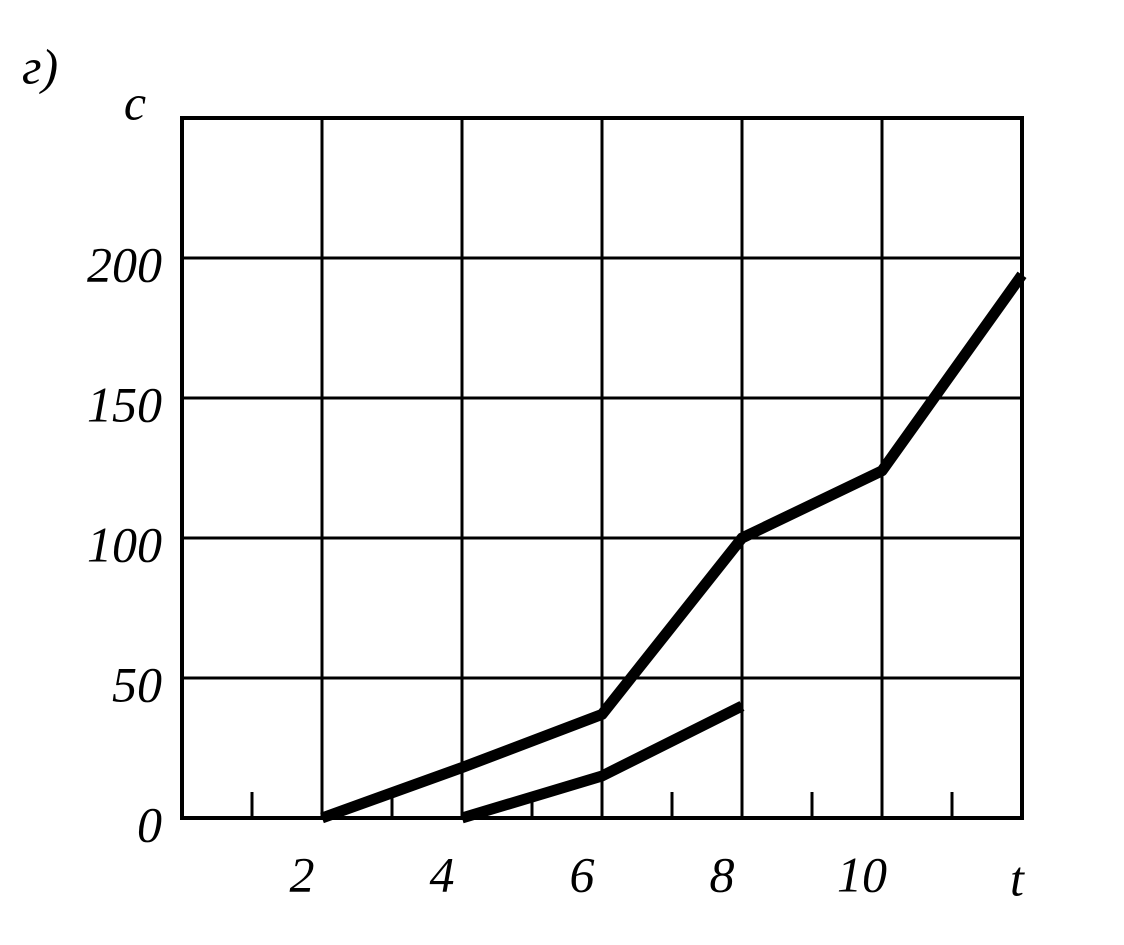 The image size is (1124, 945). Describe the element at coordinates (602, 762) in the screenshot. I see `data-line` at that location.